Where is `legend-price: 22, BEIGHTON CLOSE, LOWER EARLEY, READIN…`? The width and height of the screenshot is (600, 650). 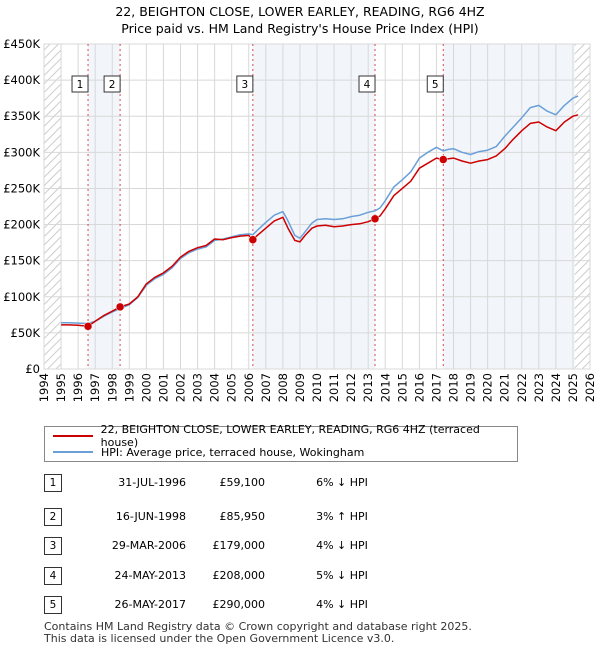
legend-price: 22, BEIGHTON CLOSE, LOWER EARLEY, READIN… is located at coordinates (285, 436).